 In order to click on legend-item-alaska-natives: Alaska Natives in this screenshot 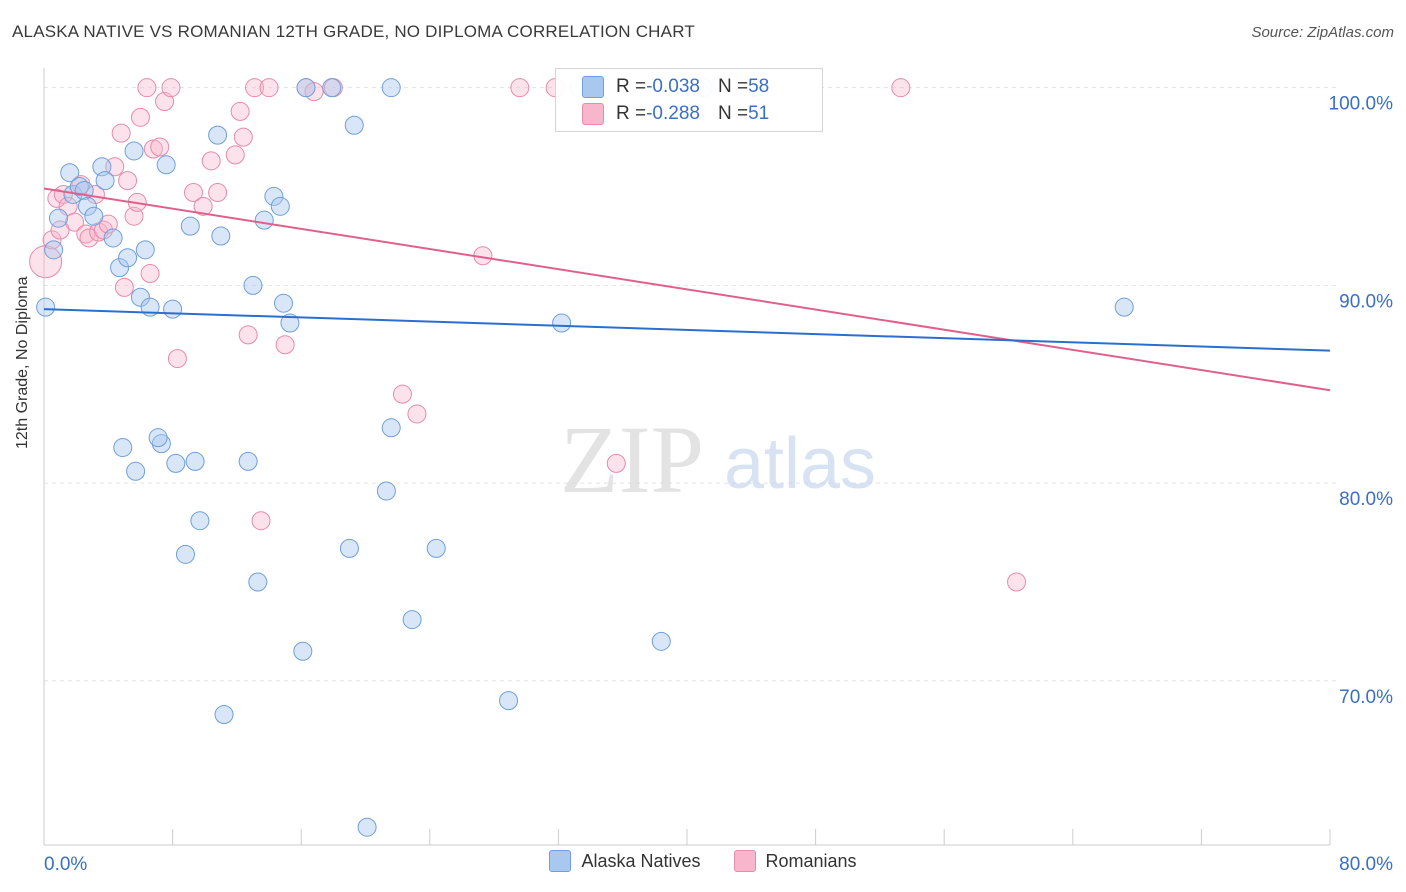, I will do `click(625, 861)`.